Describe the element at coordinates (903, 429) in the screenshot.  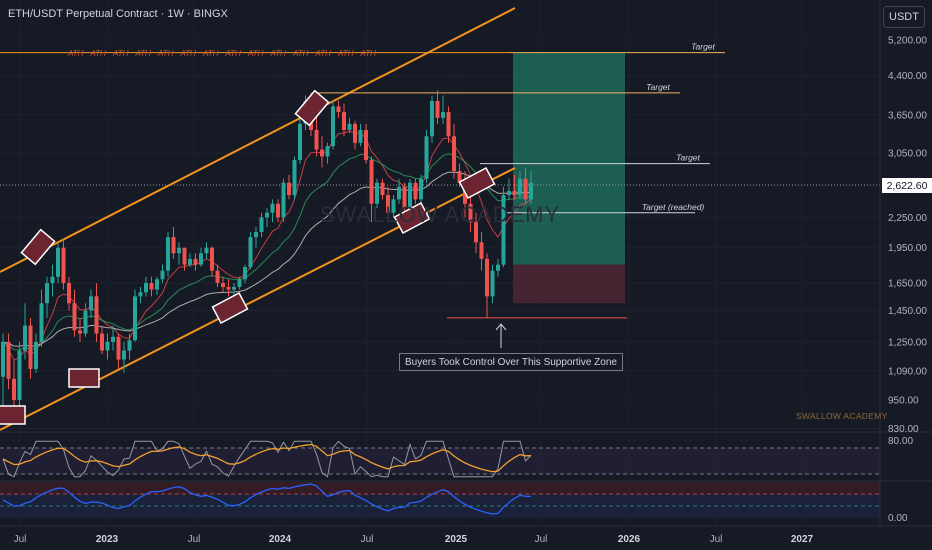
I see `price-tick-label: 830.00` at that location.